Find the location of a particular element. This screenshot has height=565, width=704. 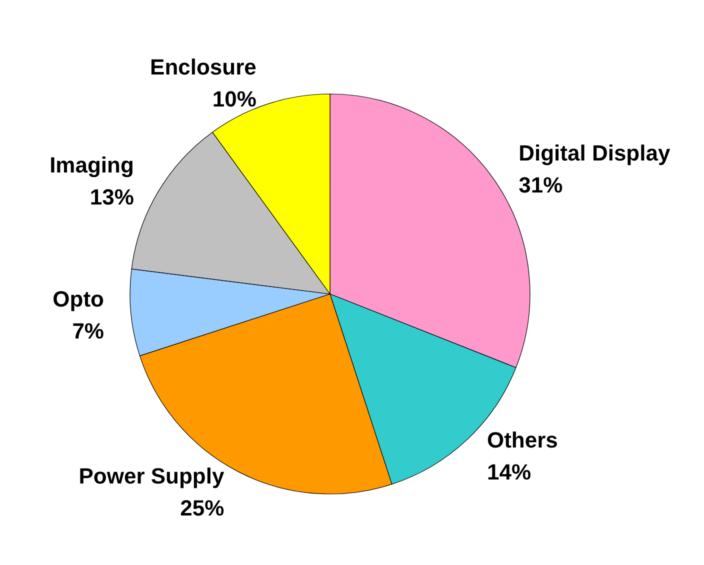

slice-label: Enclosure is located at coordinates (203, 67).